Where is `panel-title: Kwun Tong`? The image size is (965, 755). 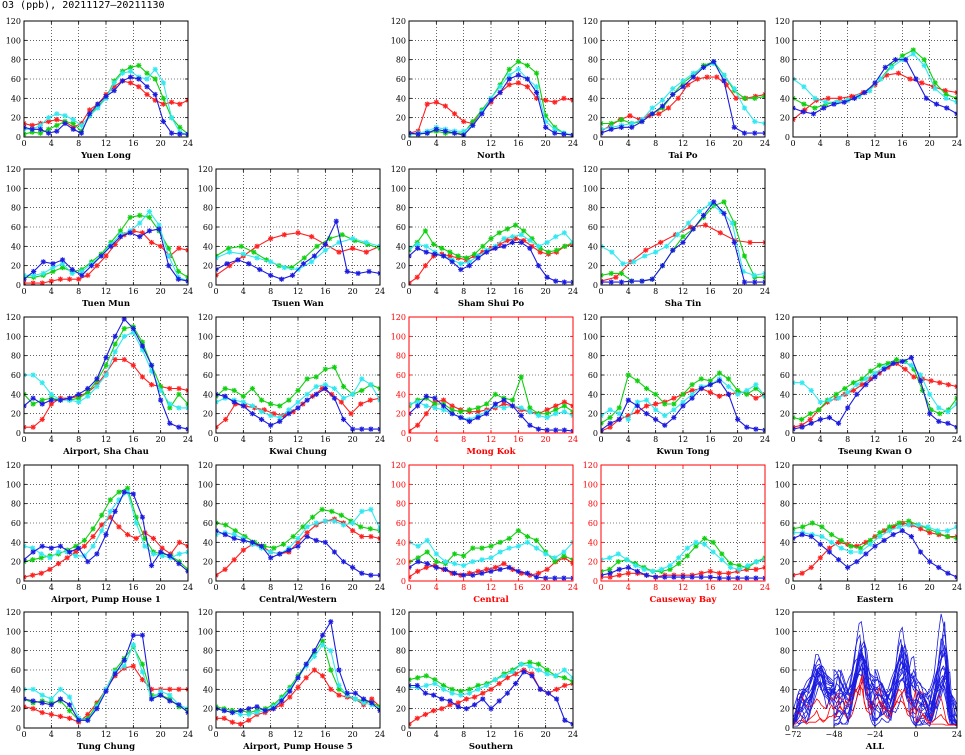 panel-title: Kwun Tong is located at coordinates (682, 452).